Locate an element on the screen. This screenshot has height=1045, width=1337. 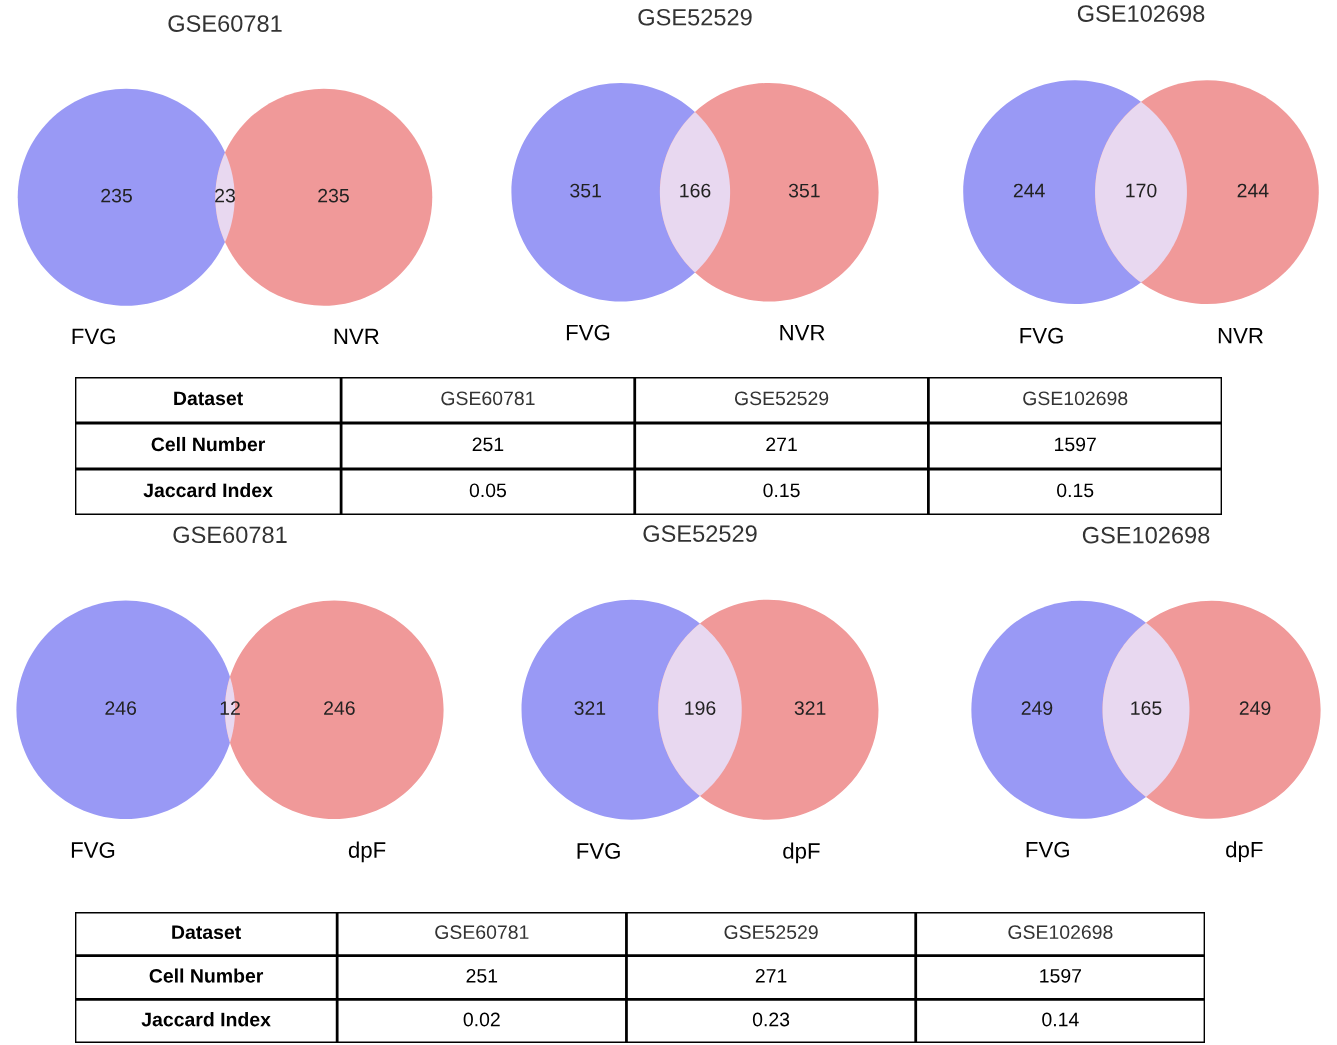
data-label: 170 is located at coordinates (1141, 190).